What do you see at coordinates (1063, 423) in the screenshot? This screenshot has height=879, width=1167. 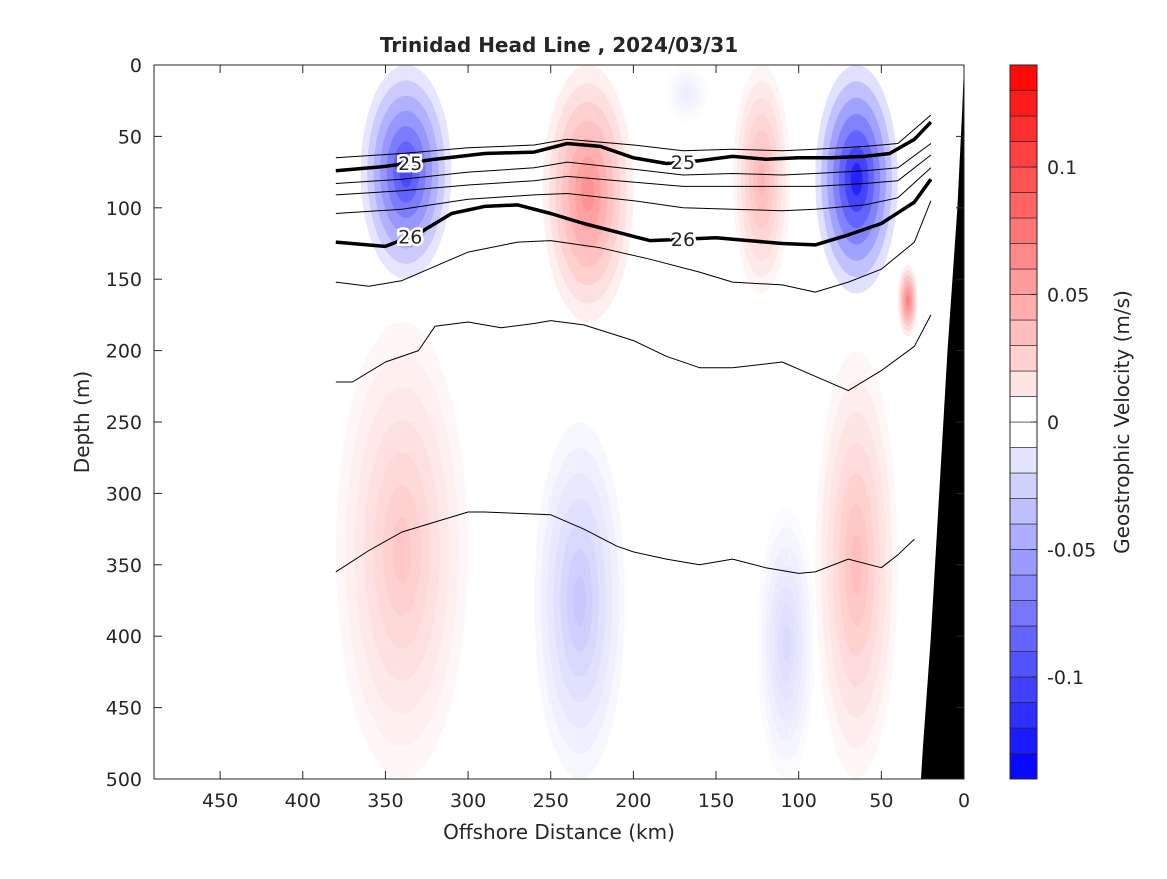 I see `colorbar-ticks: 0.1 0.05 0 -0.05 -0.1` at bounding box center [1063, 423].